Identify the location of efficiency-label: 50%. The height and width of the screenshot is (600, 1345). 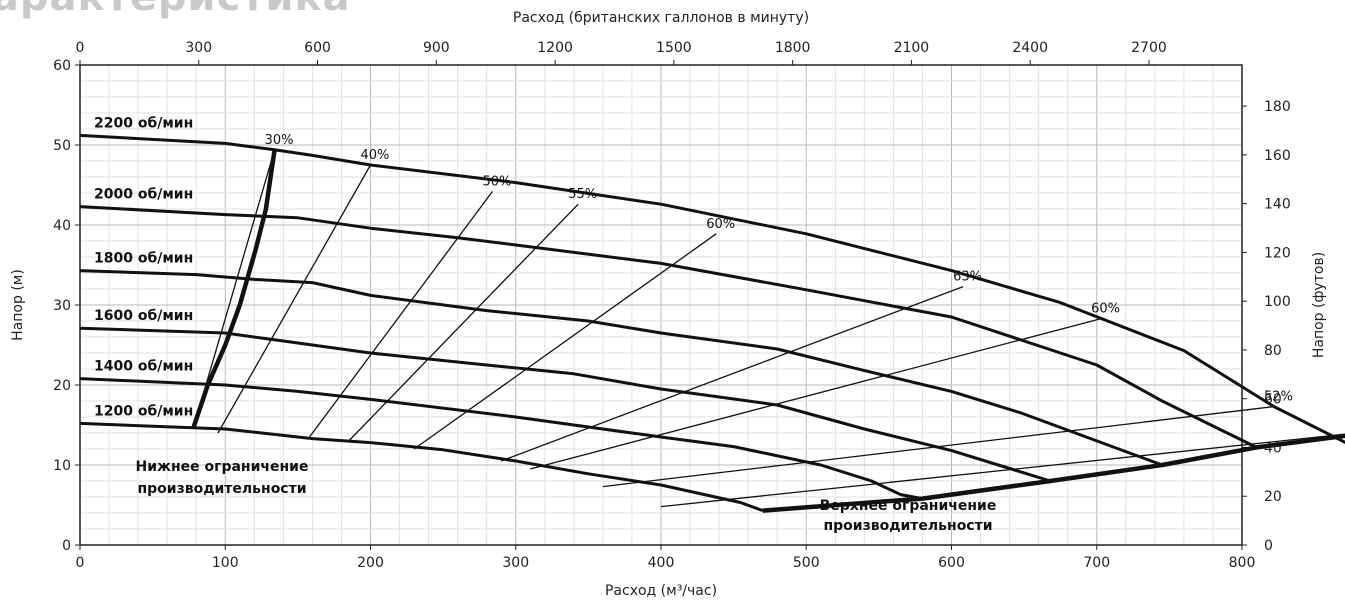
(497, 181).